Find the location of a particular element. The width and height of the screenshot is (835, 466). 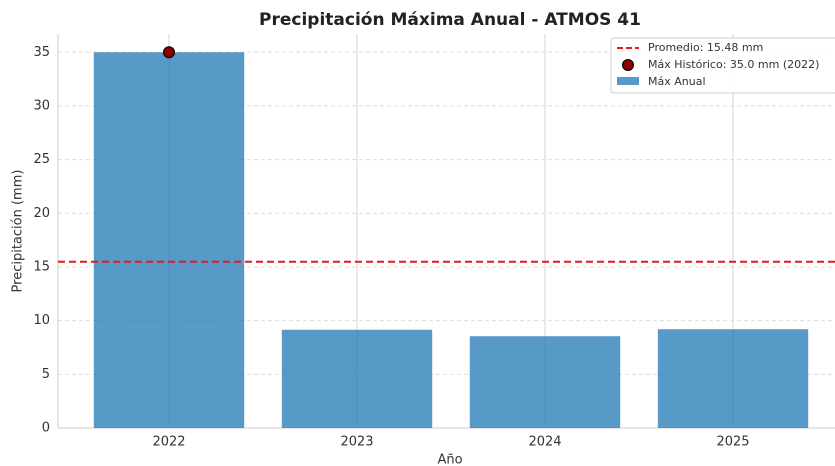

legend-label: Máx Anual is located at coordinates (677, 81).